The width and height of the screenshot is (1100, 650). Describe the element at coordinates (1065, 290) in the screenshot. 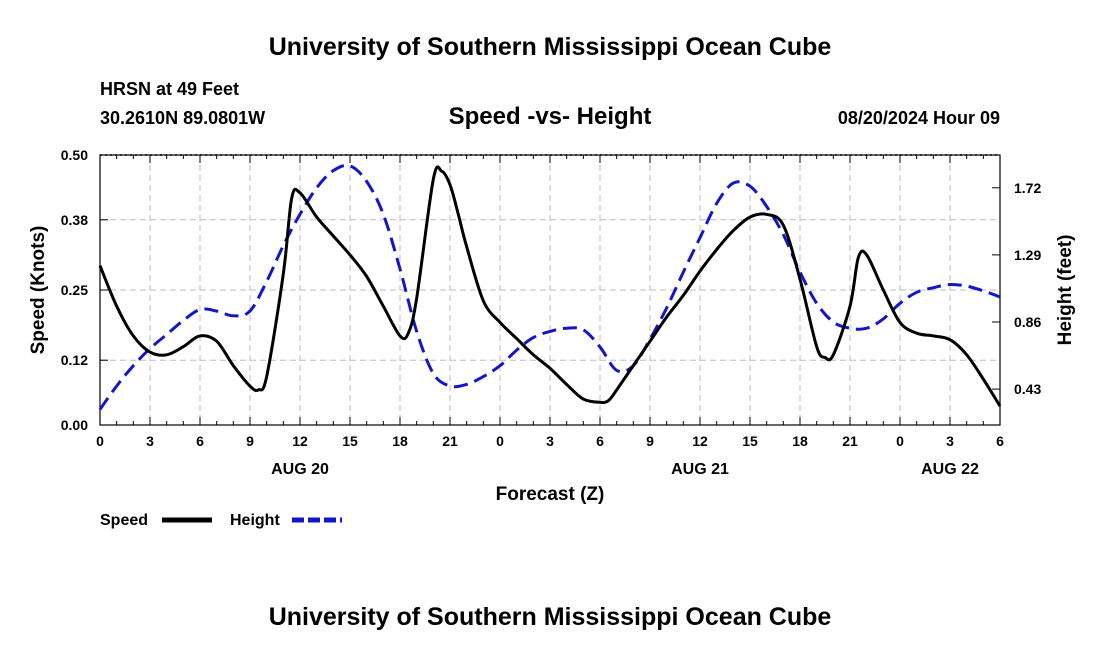

I see `y-axis-label-right: Height (feet)` at that location.